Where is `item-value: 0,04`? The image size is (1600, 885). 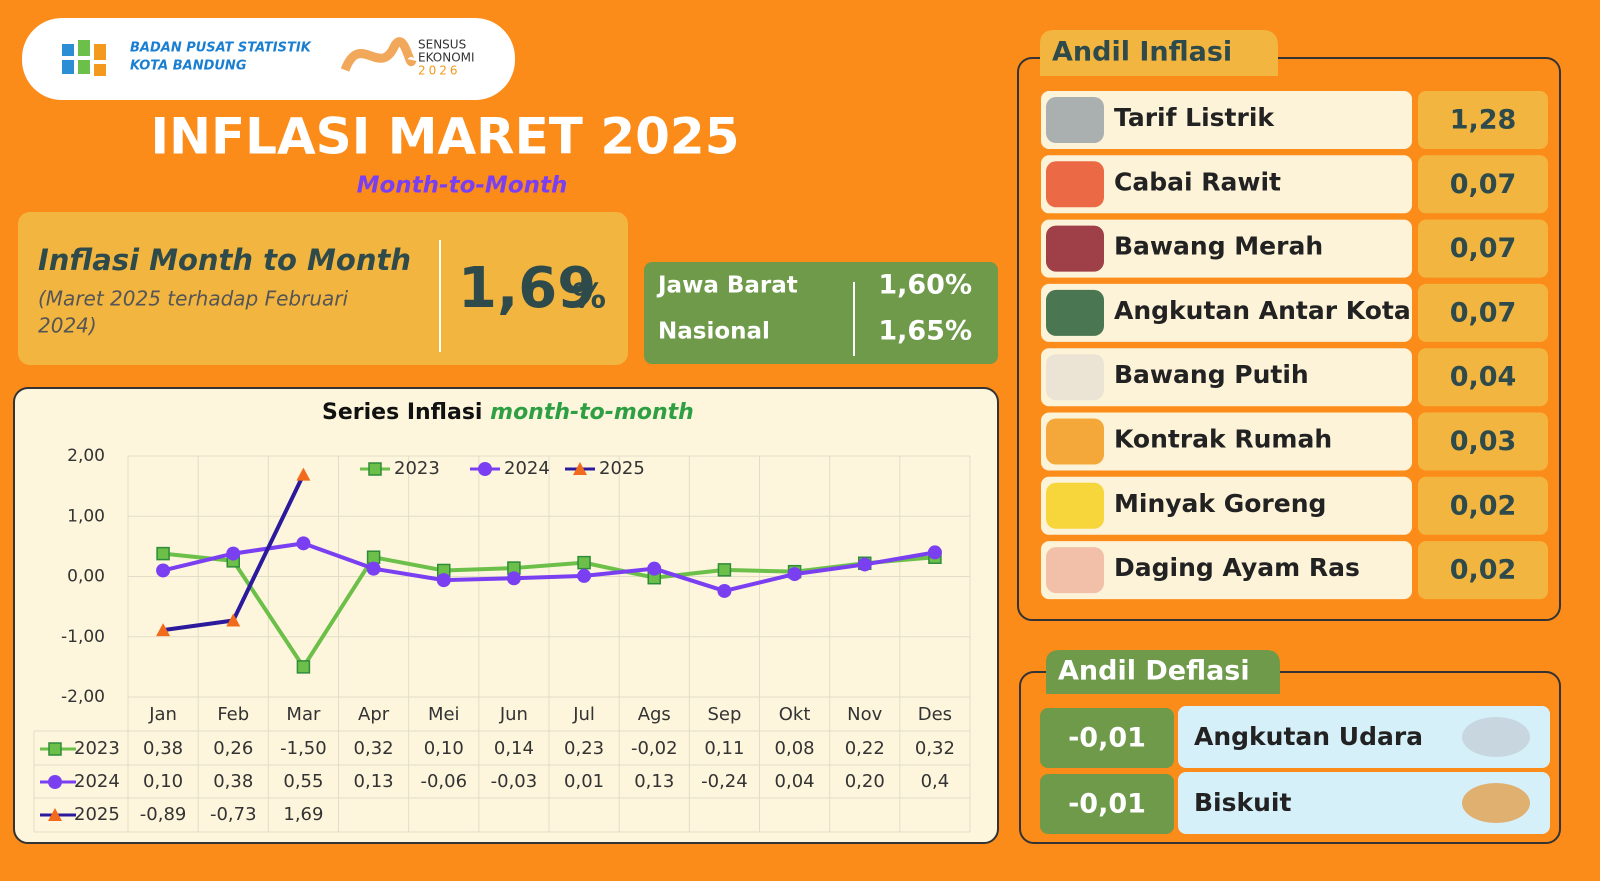
item-value: 0,04 is located at coordinates (1483, 377).